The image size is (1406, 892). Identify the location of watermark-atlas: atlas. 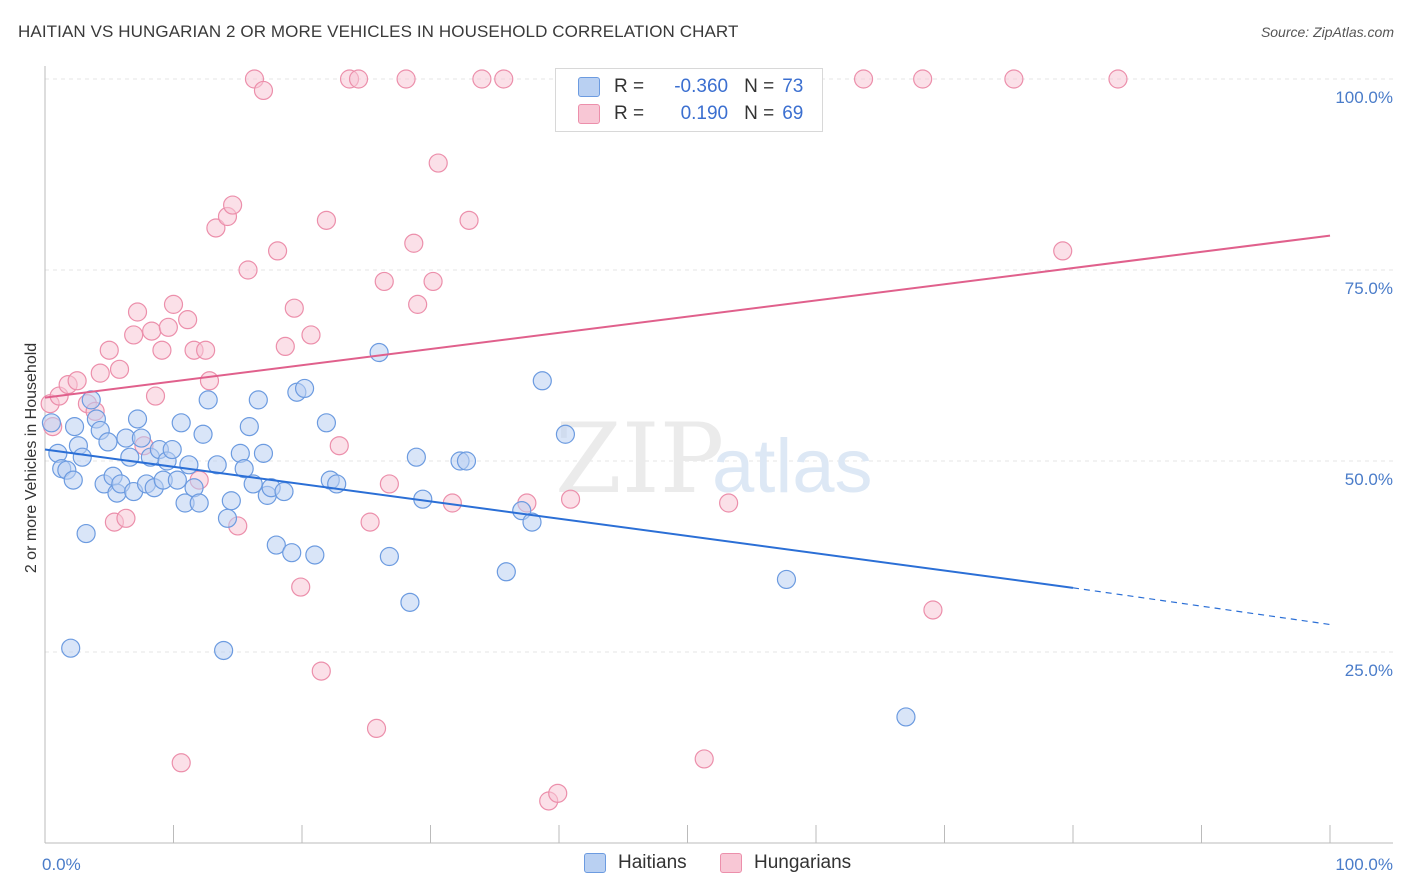
(792, 466).